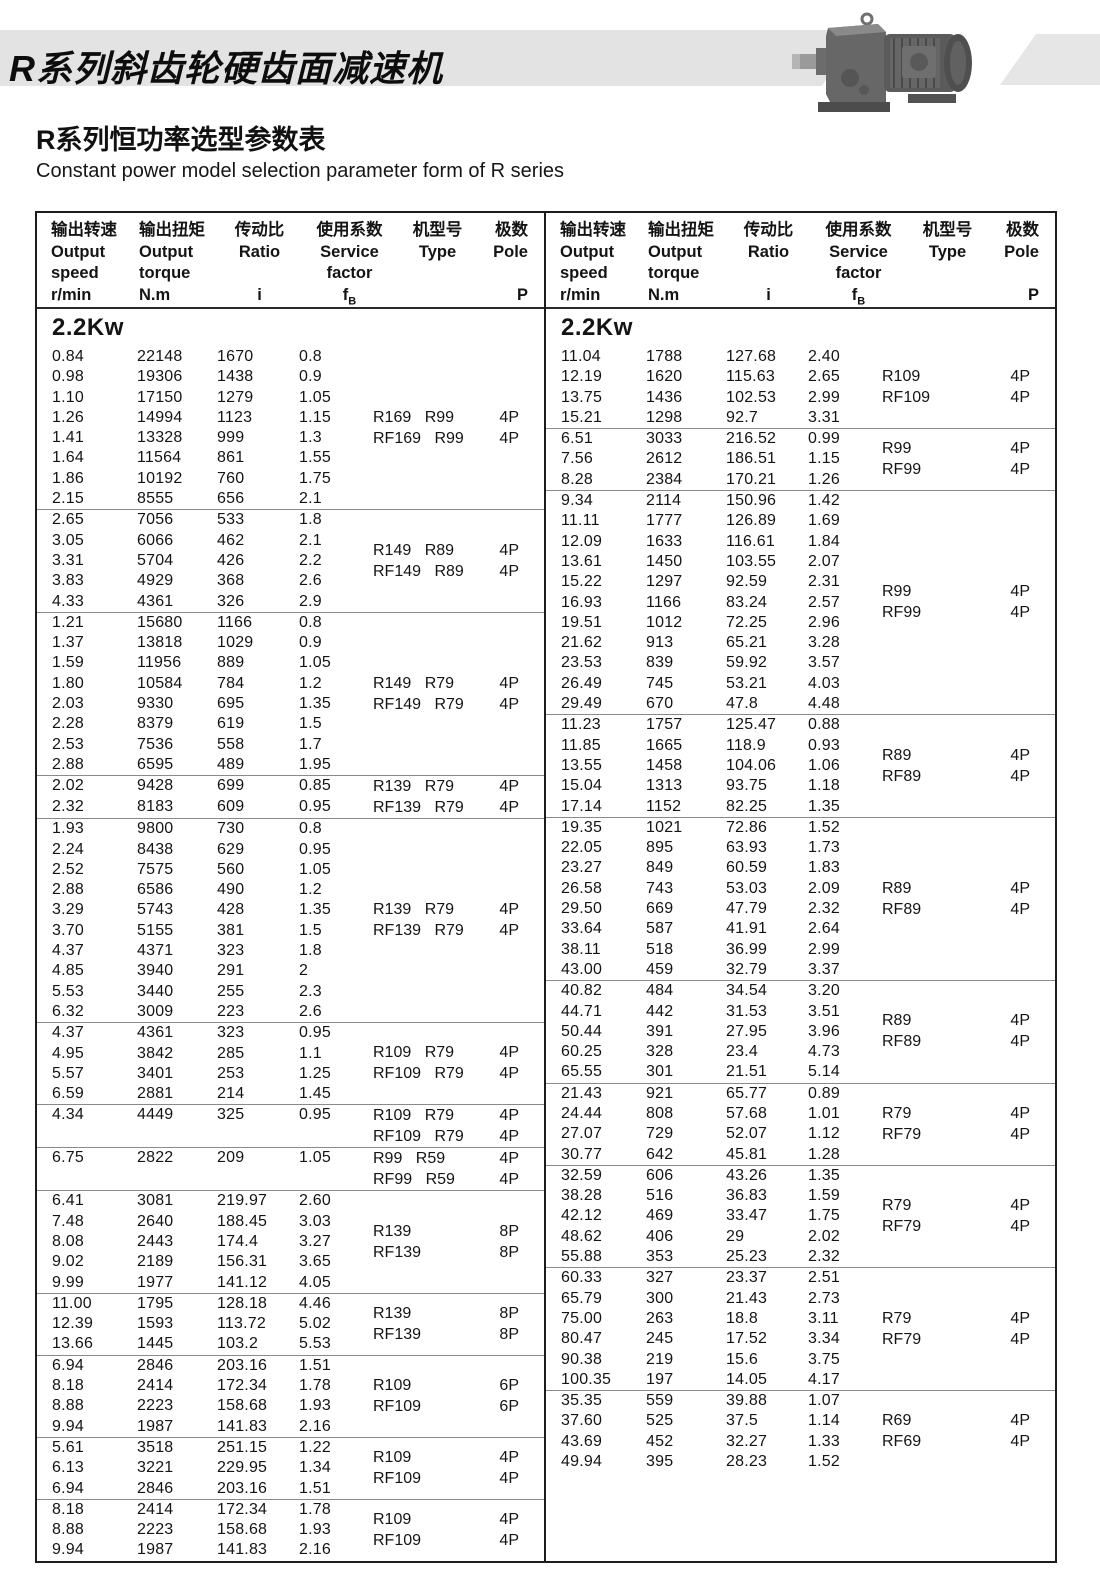 The image size is (1100, 1583). What do you see at coordinates (711, 643) in the screenshot?
I see `table-row: 21.62 913 65.21 3.28` at bounding box center [711, 643].